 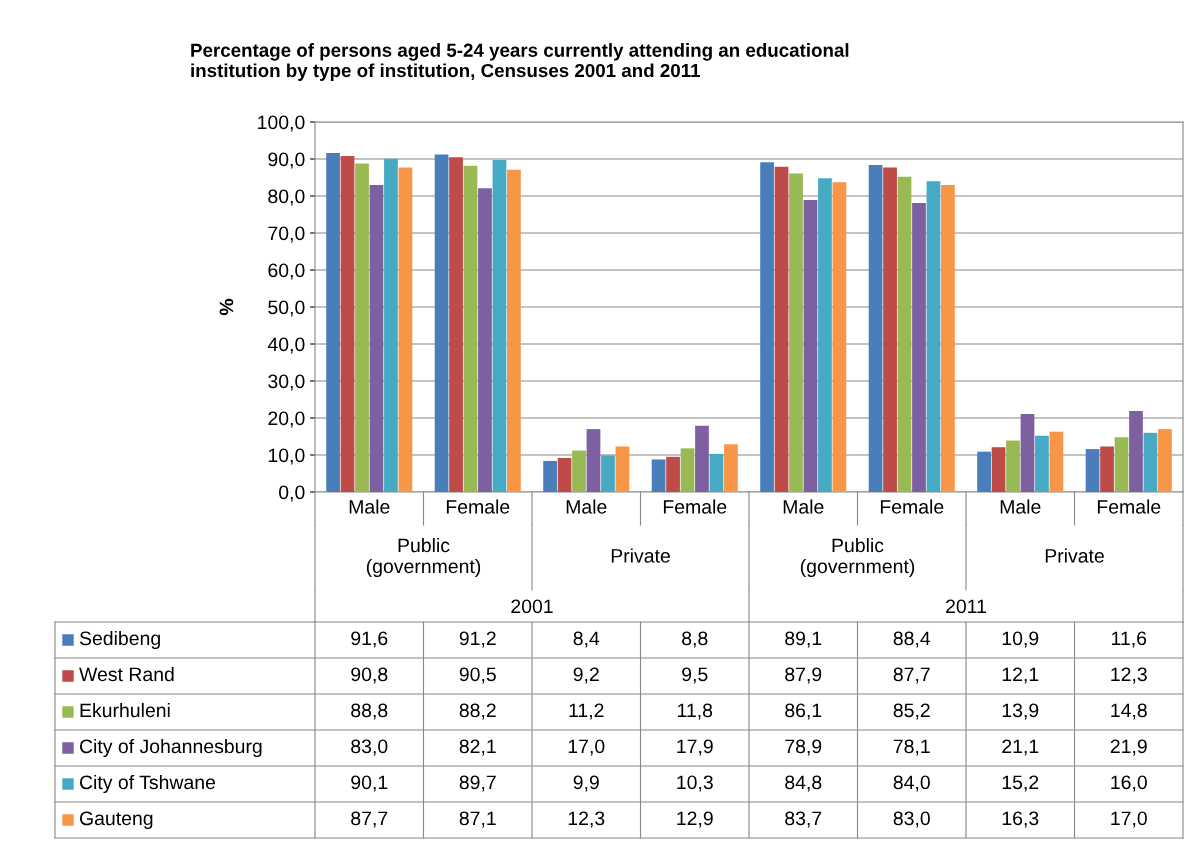 What do you see at coordinates (1129, 639) in the screenshot?
I see `data-label: 11,6` at bounding box center [1129, 639].